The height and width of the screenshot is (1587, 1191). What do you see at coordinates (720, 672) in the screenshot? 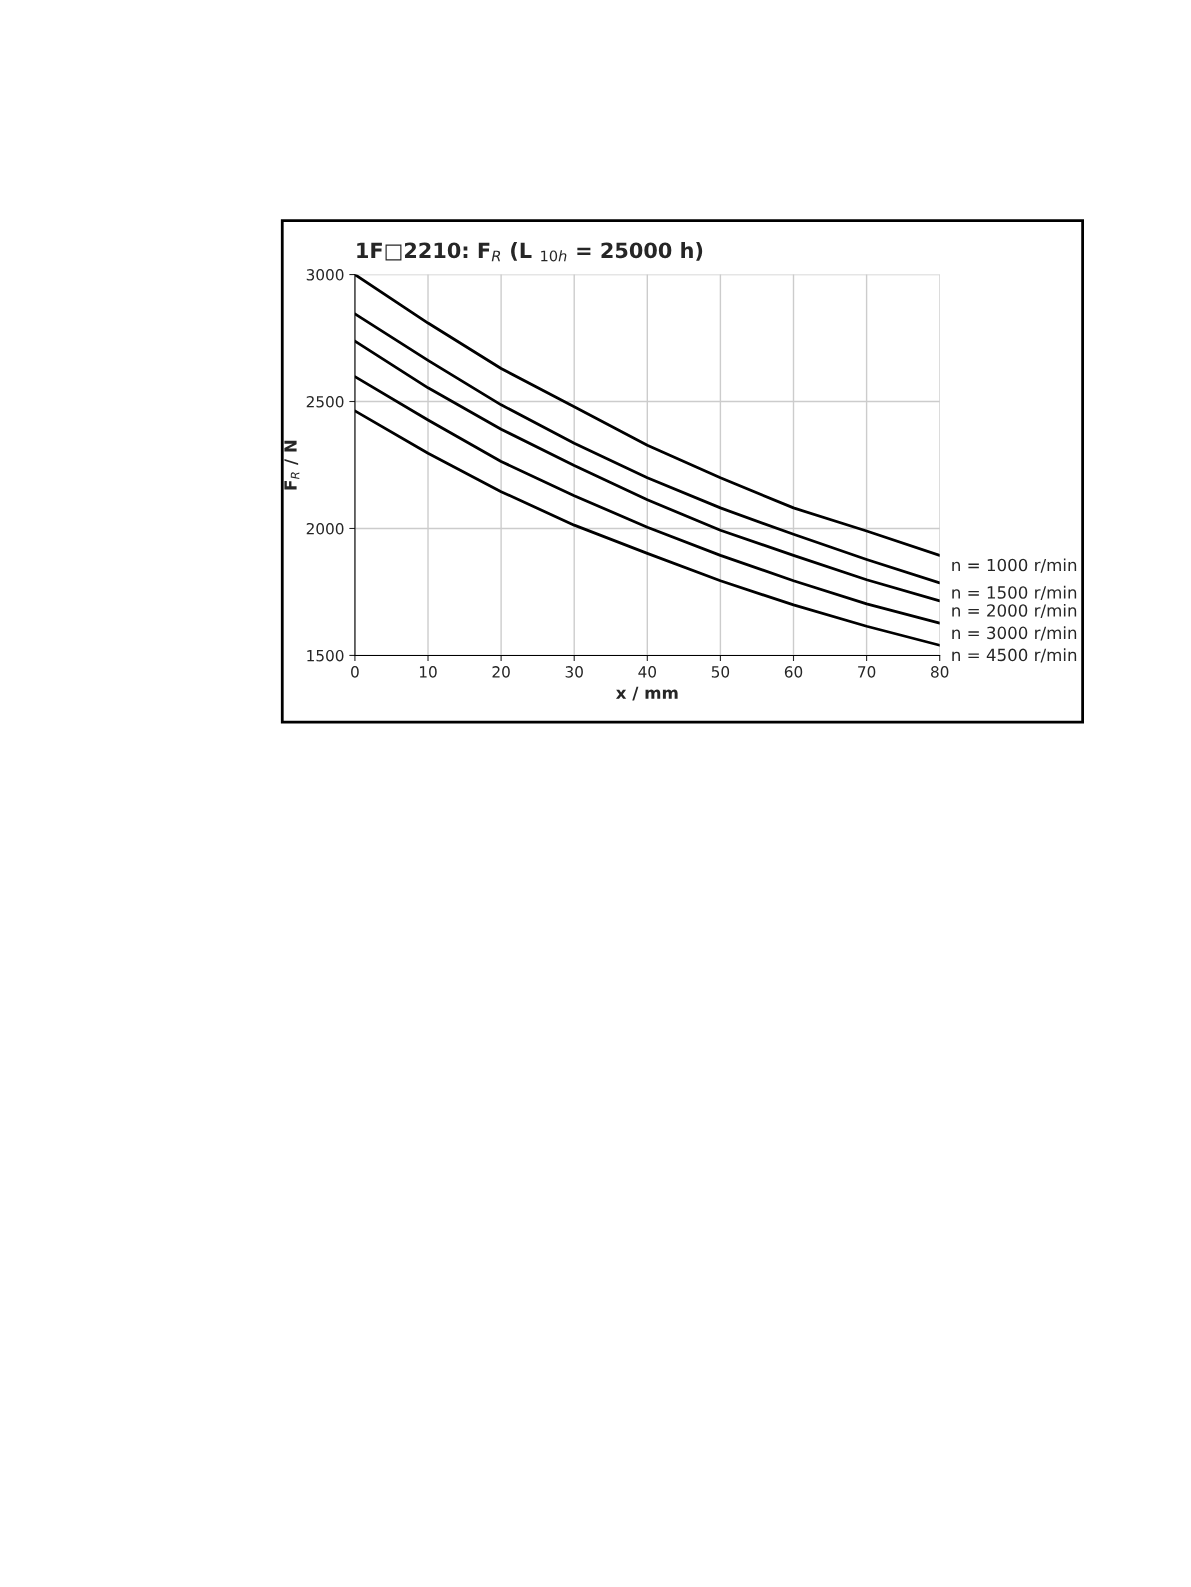
I see `x-tick-label: 50` at bounding box center [720, 672].